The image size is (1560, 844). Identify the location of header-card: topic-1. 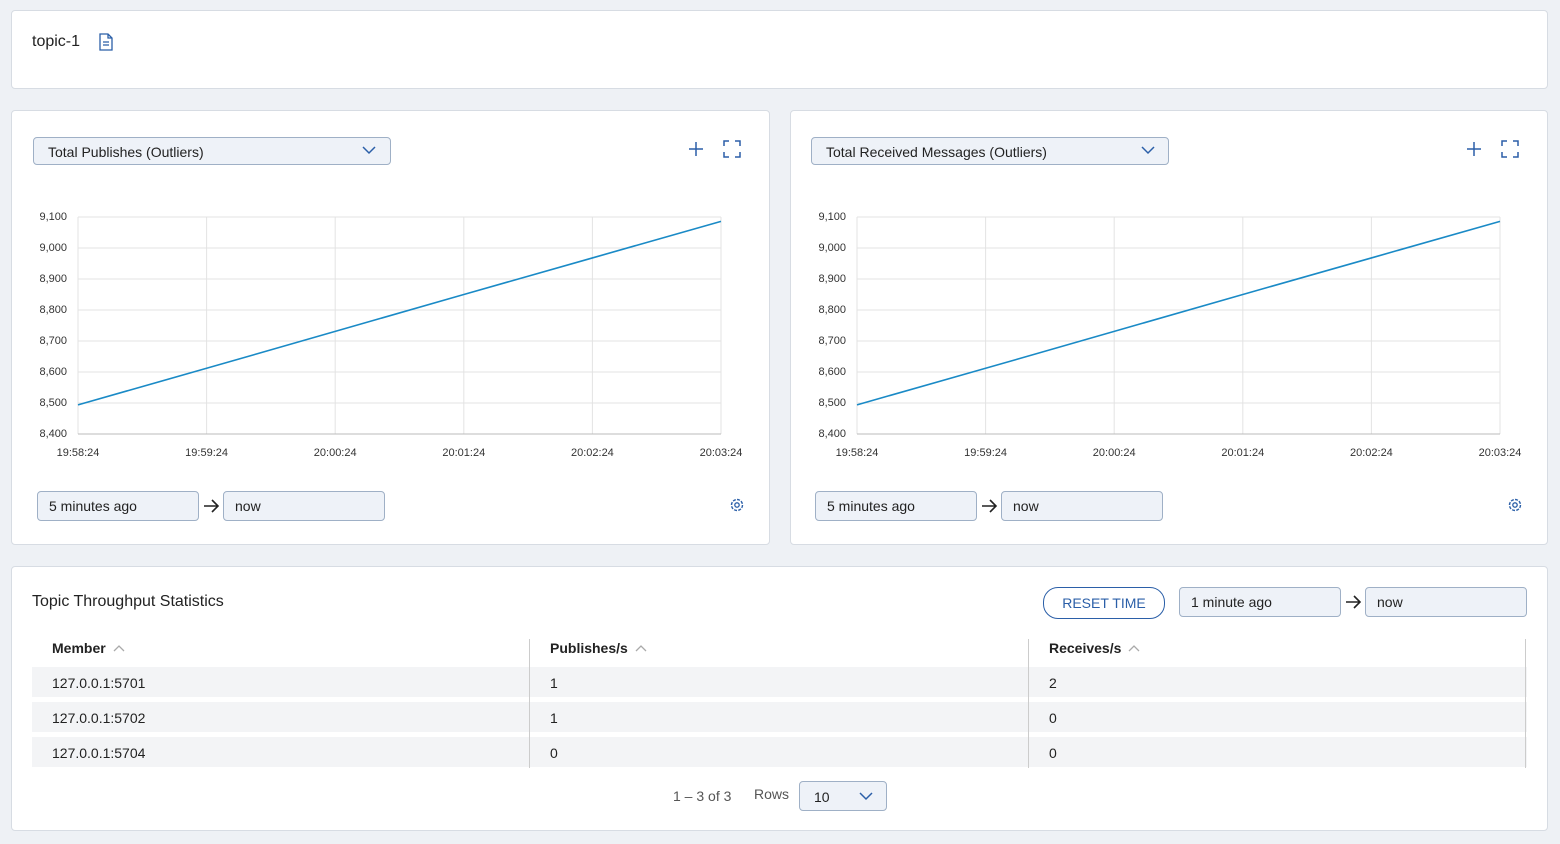
(779, 49).